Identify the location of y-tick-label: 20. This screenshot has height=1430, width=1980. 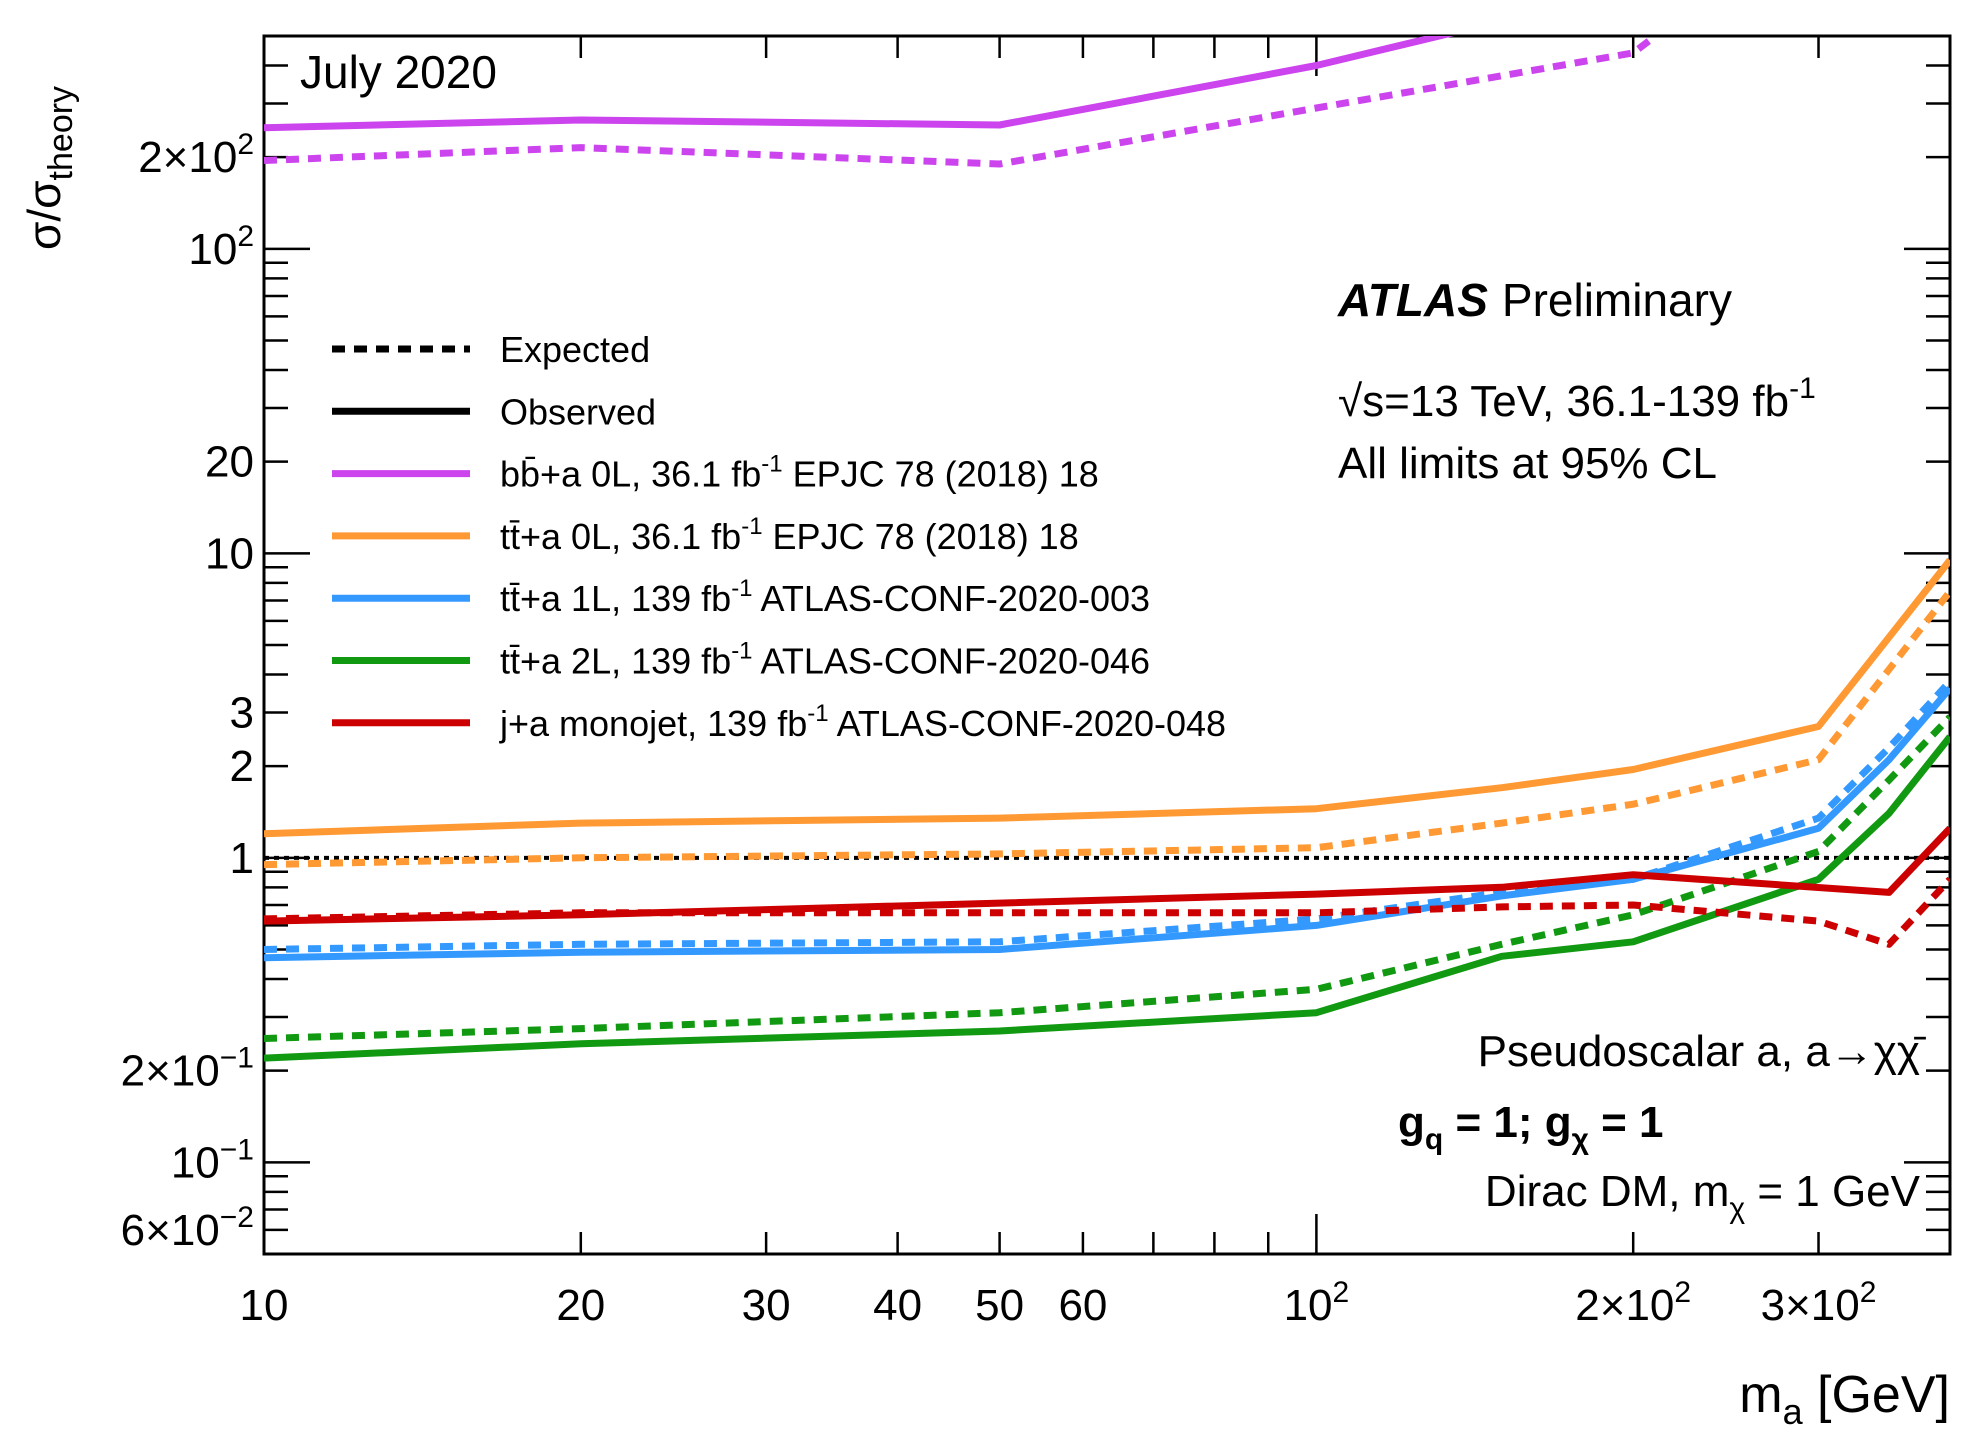
(229, 462).